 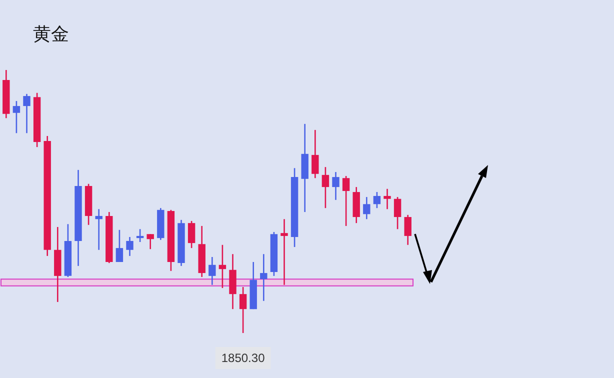 What do you see at coordinates (243, 358) in the screenshot?
I see `text: 1850.30` at bounding box center [243, 358].